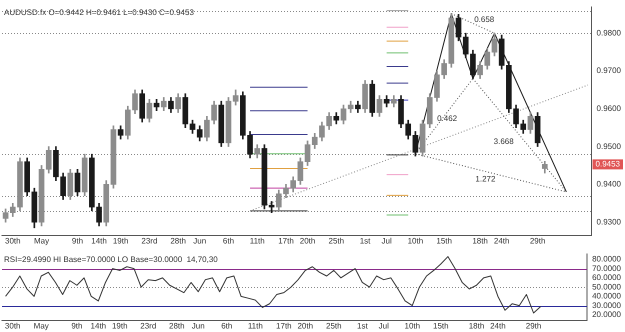 Image resolution: width=625 pixels, height=332 pixels. I want to click on y-tick-label: 0.9600, so click(609, 109).